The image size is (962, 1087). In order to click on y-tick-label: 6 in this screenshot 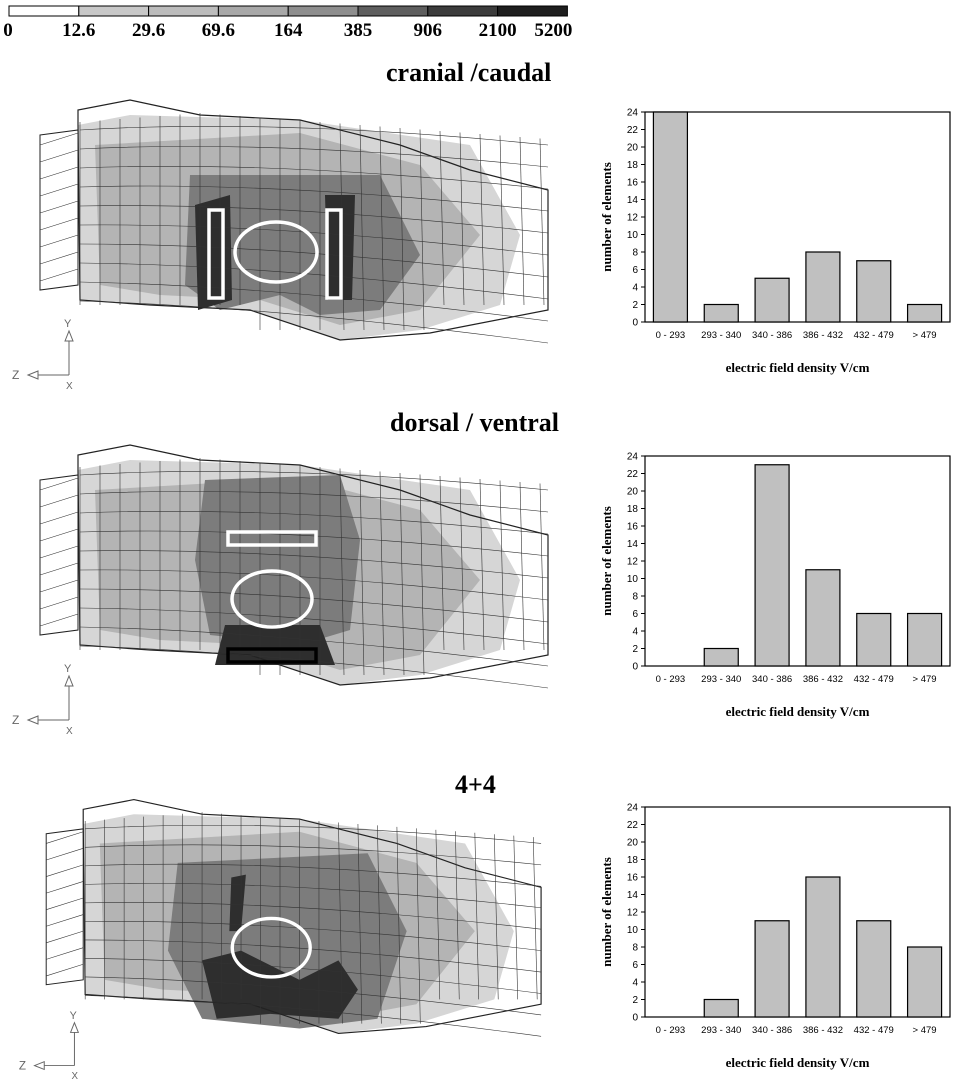, I will do `click(635, 614)`.